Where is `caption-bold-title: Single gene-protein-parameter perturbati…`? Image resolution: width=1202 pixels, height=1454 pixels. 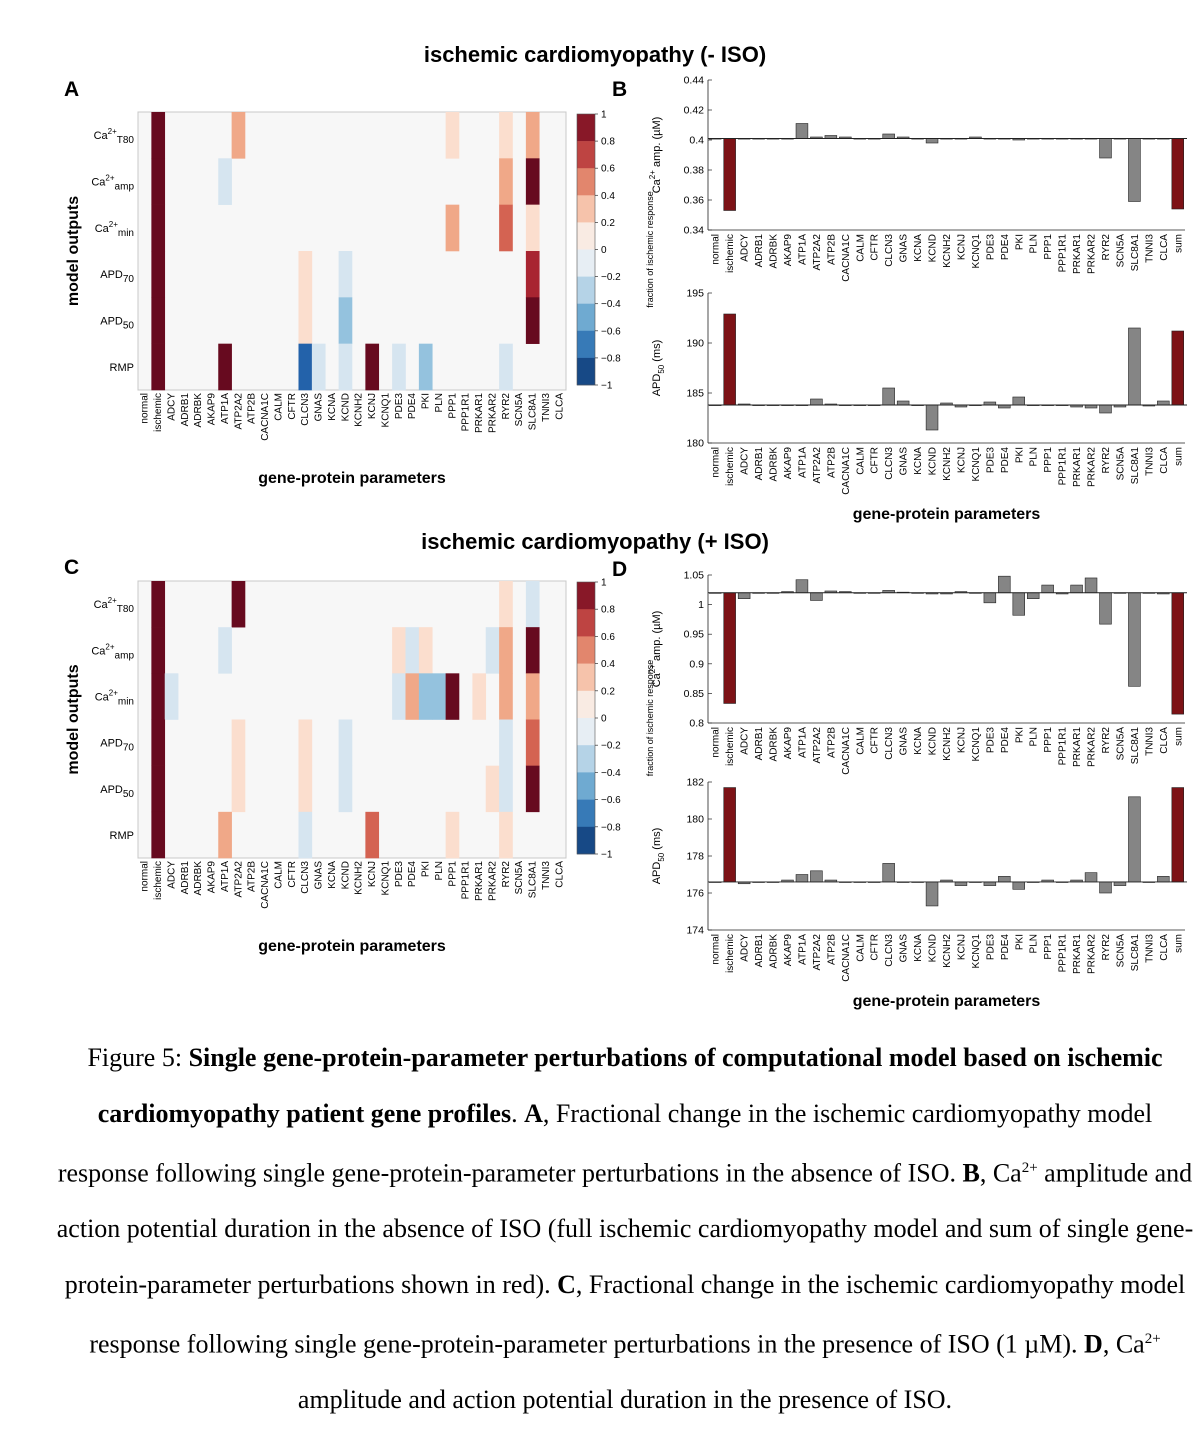 caption-bold-title: Single gene-protein-parameter perturbati… is located at coordinates (630, 1085).